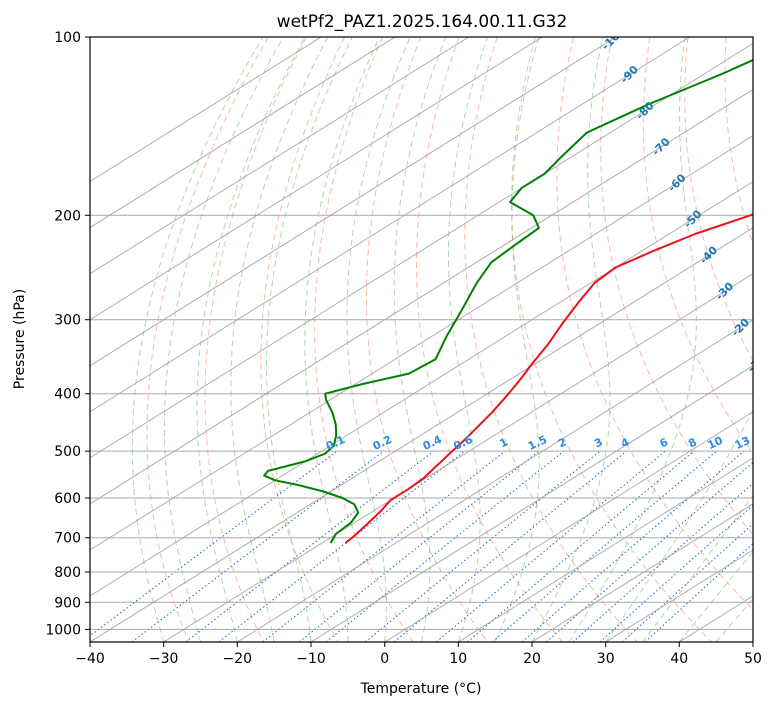 This screenshot has width=775, height=708. Describe the element at coordinates (765, 443) in the screenshot. I see `mixing-ratio-label: 16` at that location.